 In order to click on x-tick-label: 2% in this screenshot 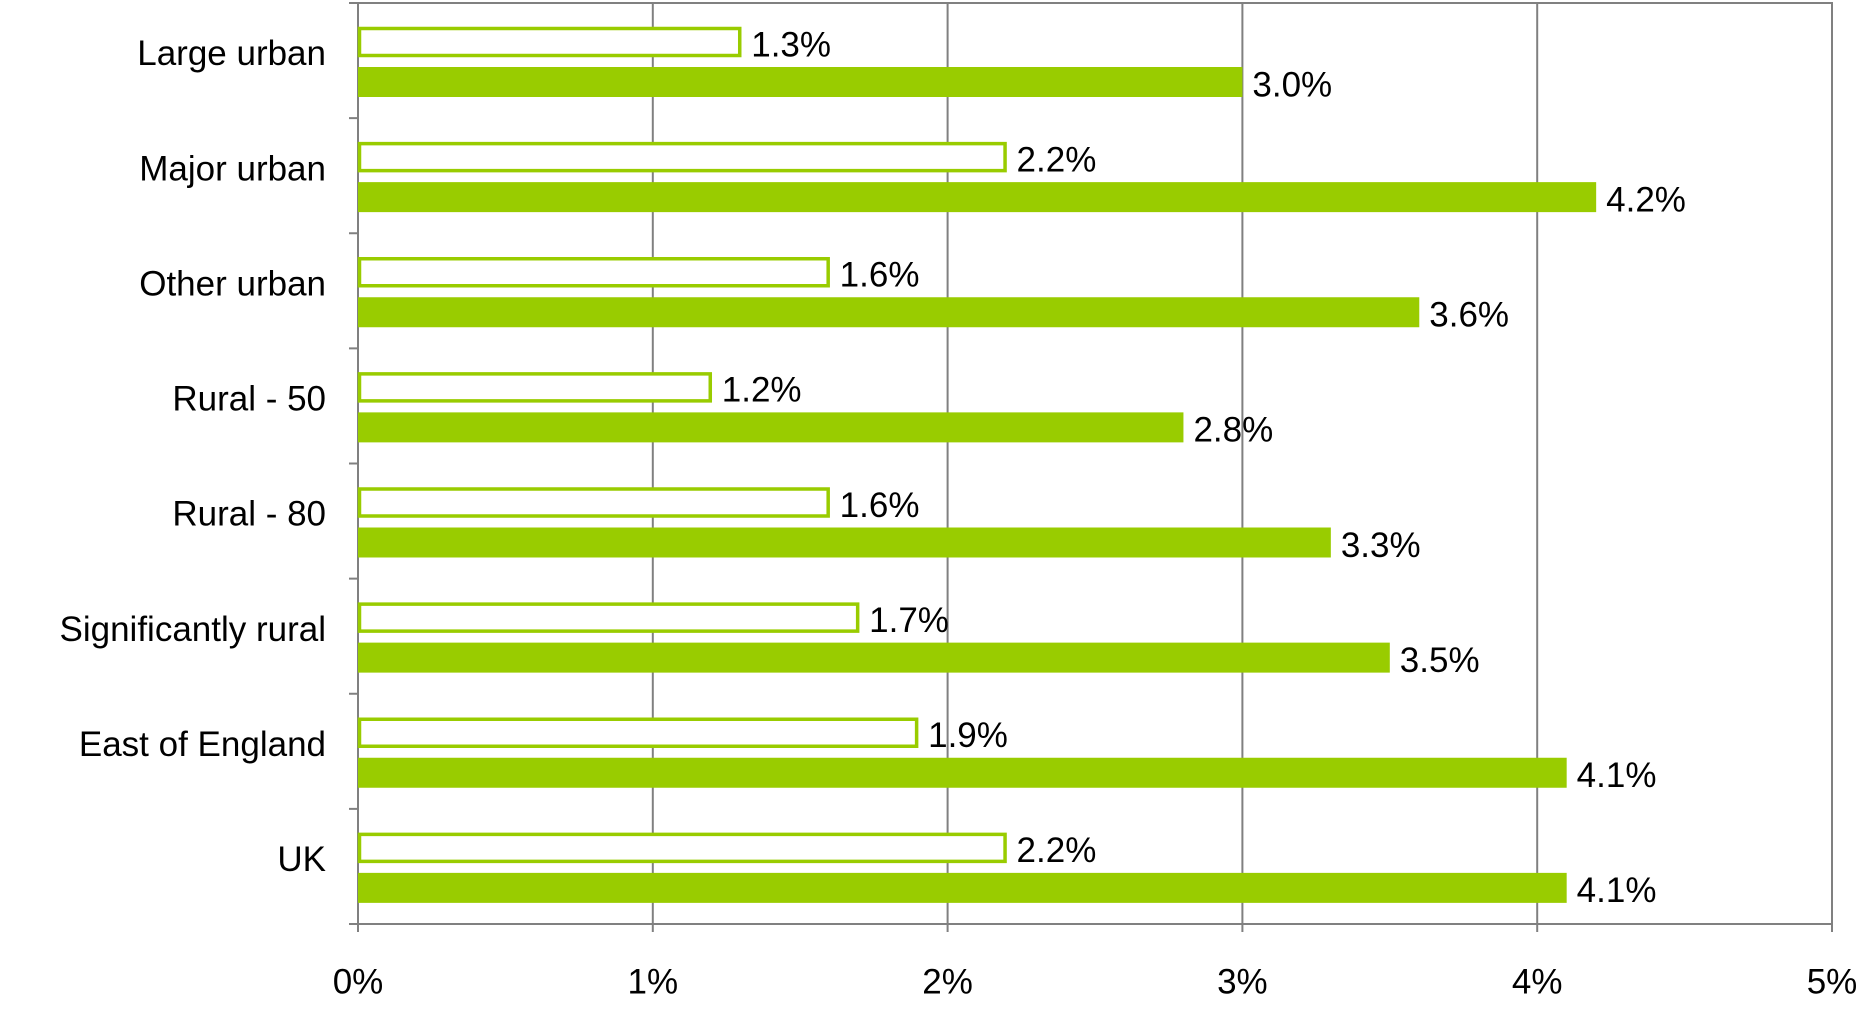, I will do `click(947, 981)`.